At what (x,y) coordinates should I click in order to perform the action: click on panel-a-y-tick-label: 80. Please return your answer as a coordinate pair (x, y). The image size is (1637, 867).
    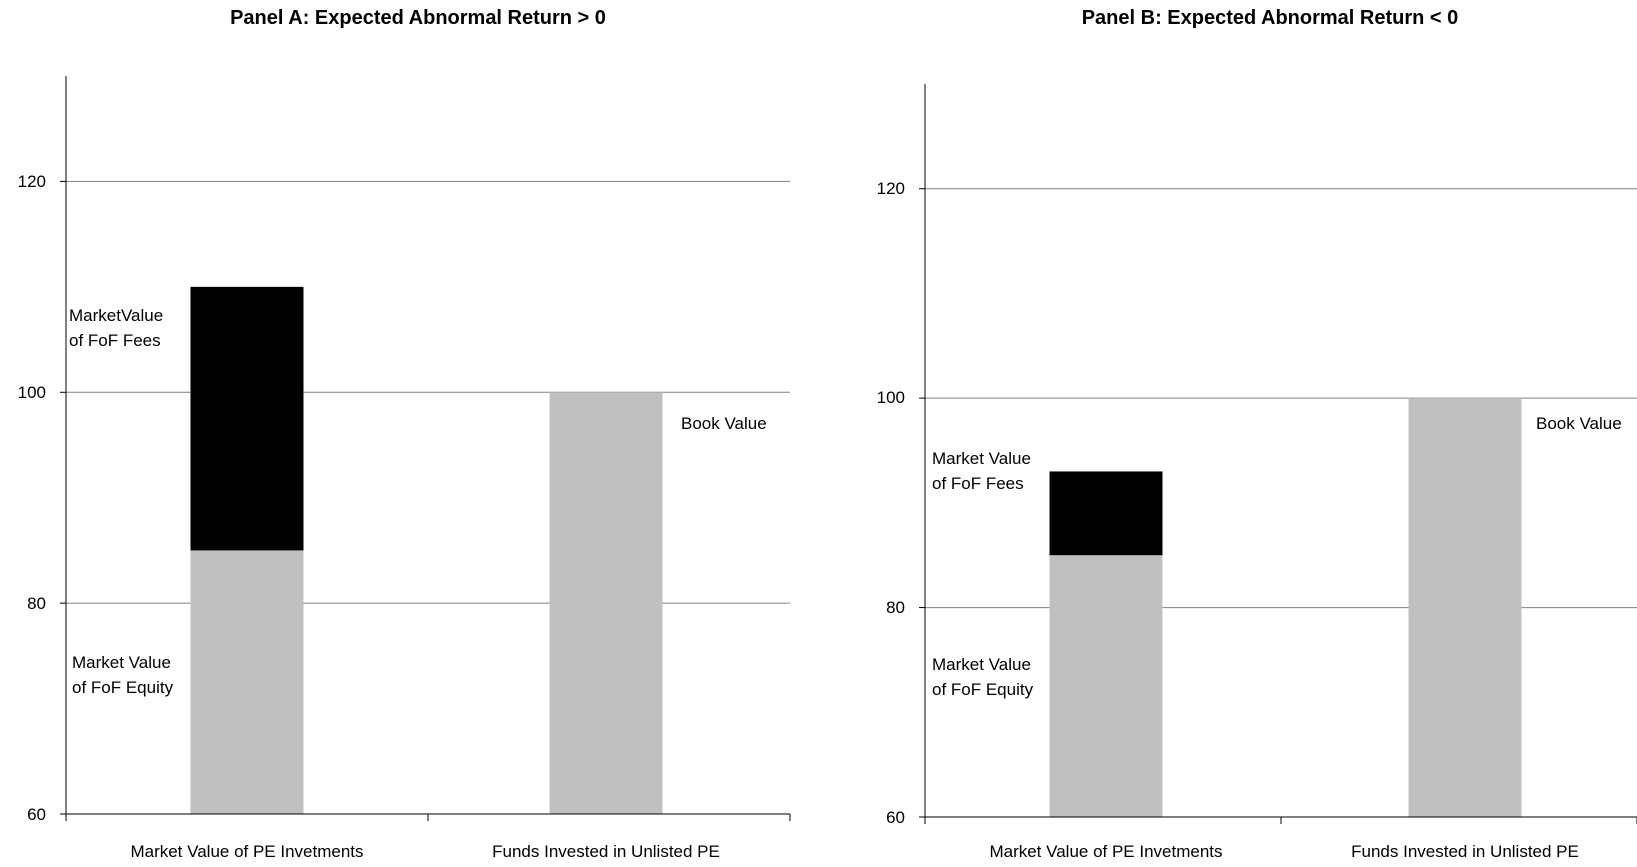
    Looking at the image, I should click on (36, 603).